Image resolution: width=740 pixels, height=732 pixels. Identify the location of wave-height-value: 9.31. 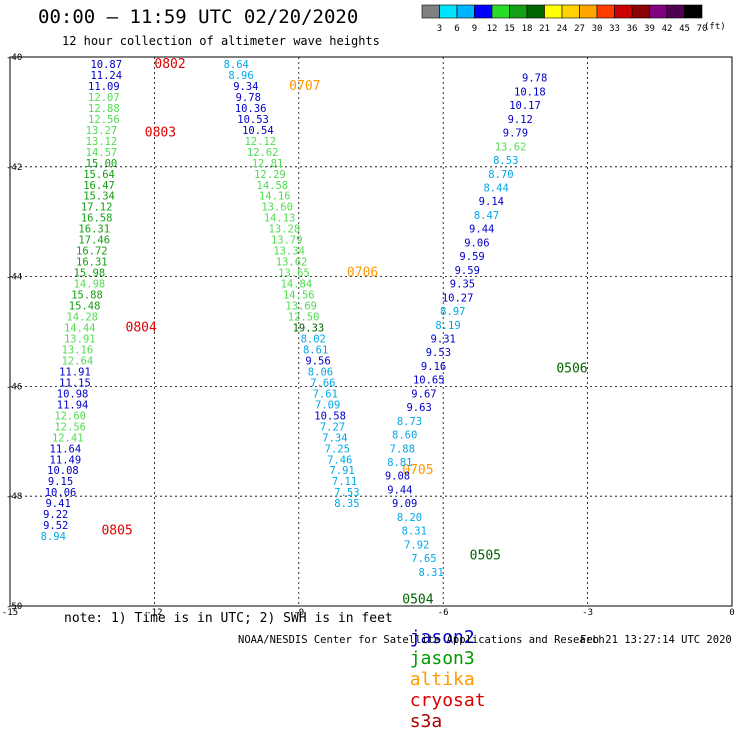
(443, 339).